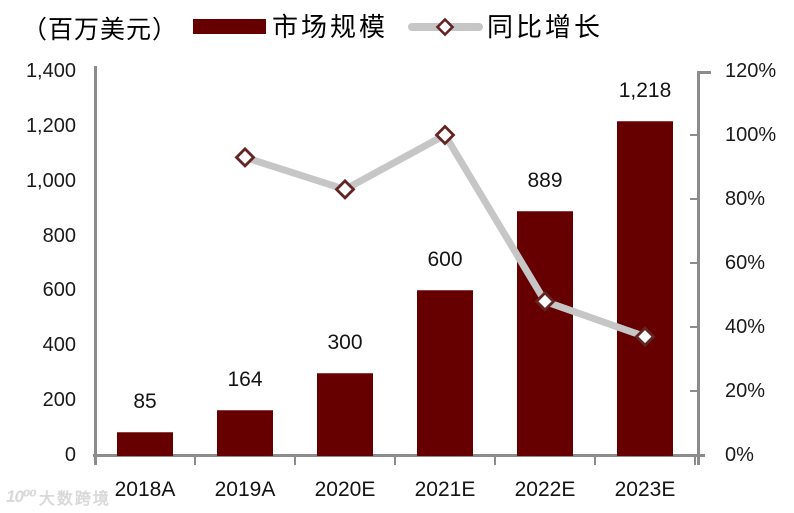 The image size is (794, 513). What do you see at coordinates (545, 27) in the screenshot?
I see `legend-label-yoy-growth: 同比增长` at bounding box center [545, 27].